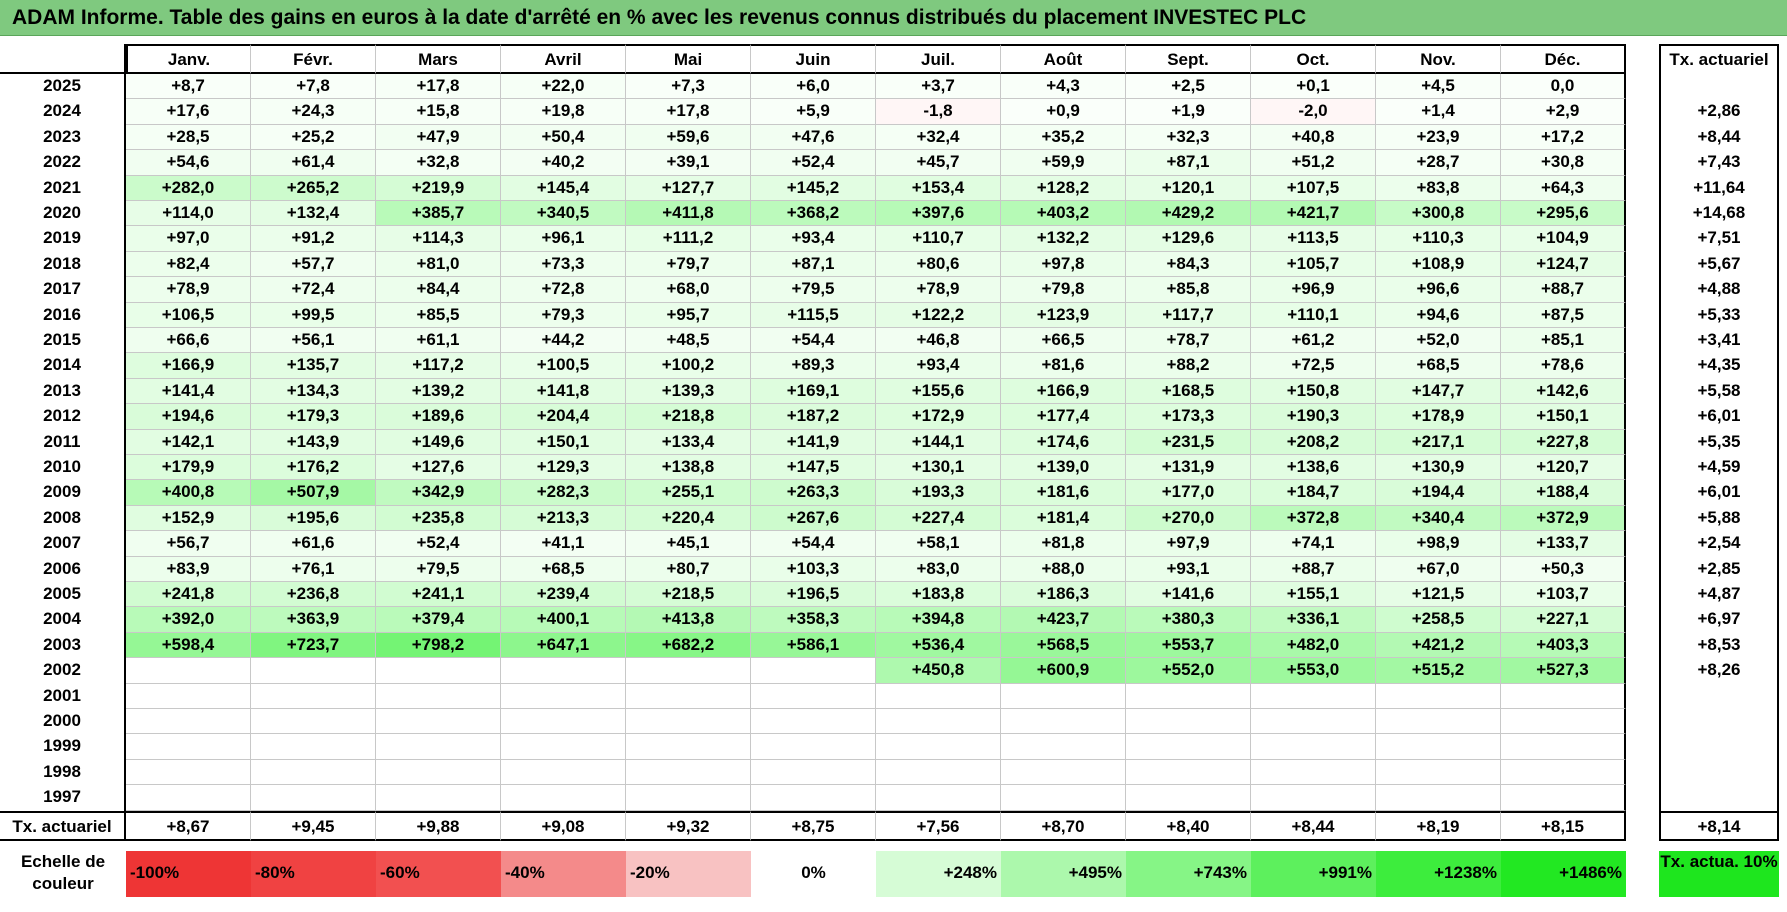 This screenshot has height=912, width=1787. I want to click on table-cell: +59,9, so click(1063, 163).